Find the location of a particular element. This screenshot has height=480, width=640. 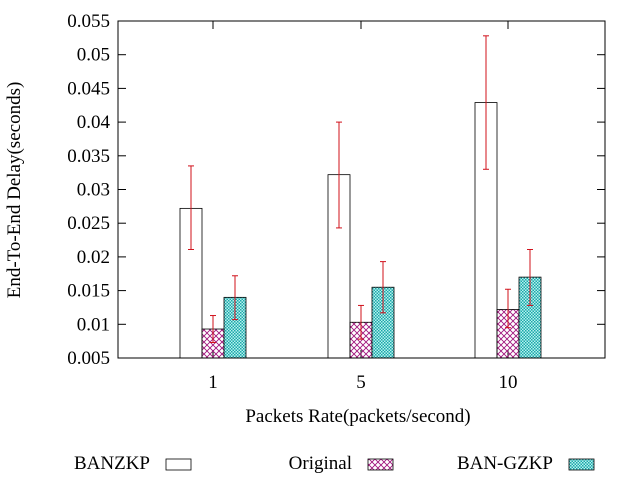

y-tick-label: 0.03 is located at coordinates (93, 190).